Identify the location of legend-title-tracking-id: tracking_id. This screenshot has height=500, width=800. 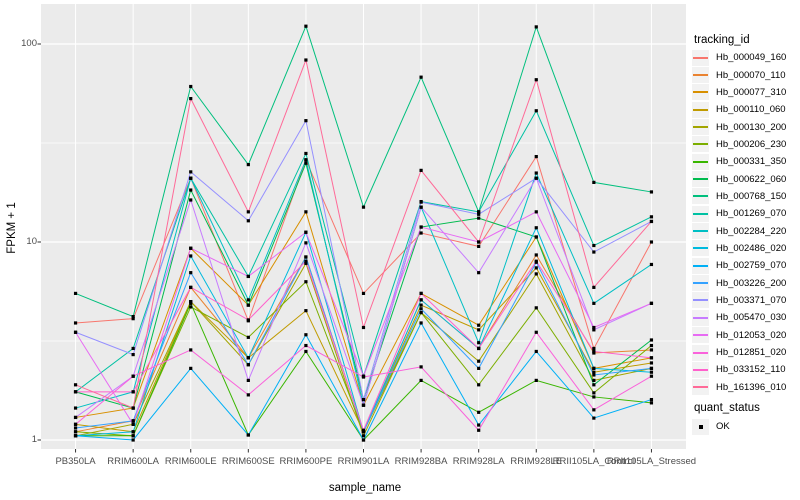
(722, 40).